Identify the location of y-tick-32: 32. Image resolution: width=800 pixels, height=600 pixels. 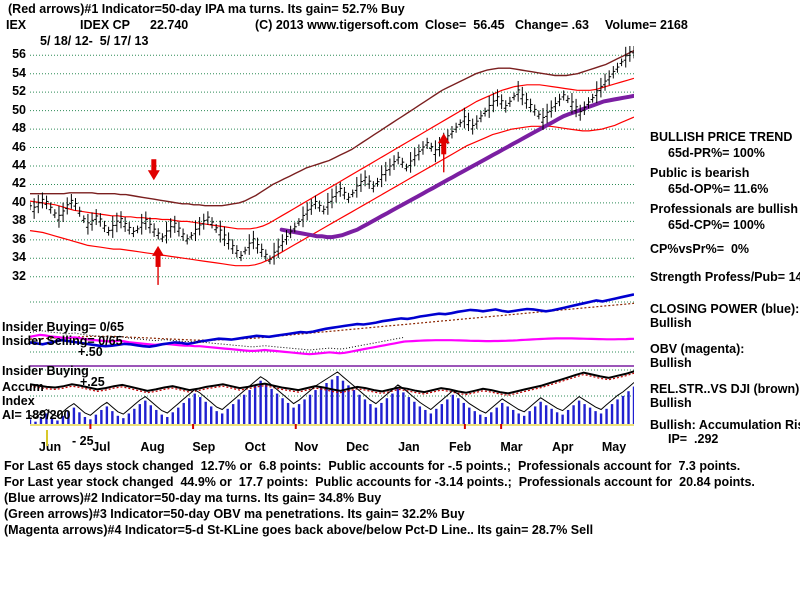
(19, 275).